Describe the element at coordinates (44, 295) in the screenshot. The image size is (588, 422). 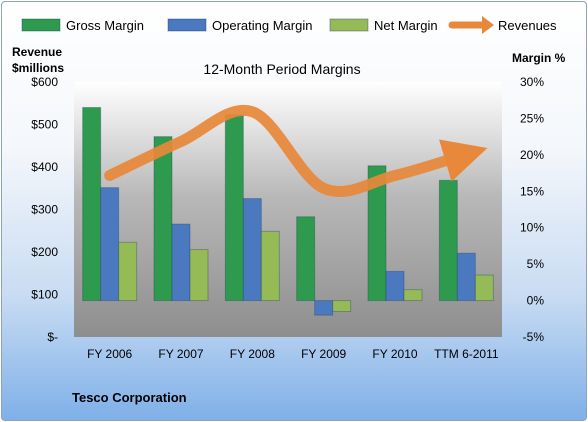
I see `y-left-tick-label: $100` at that location.